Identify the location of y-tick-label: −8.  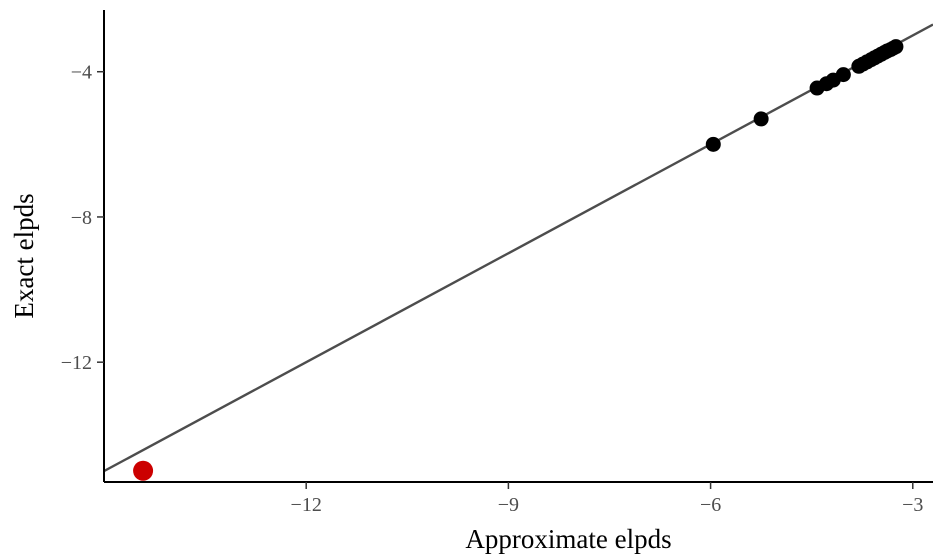
(81, 218).